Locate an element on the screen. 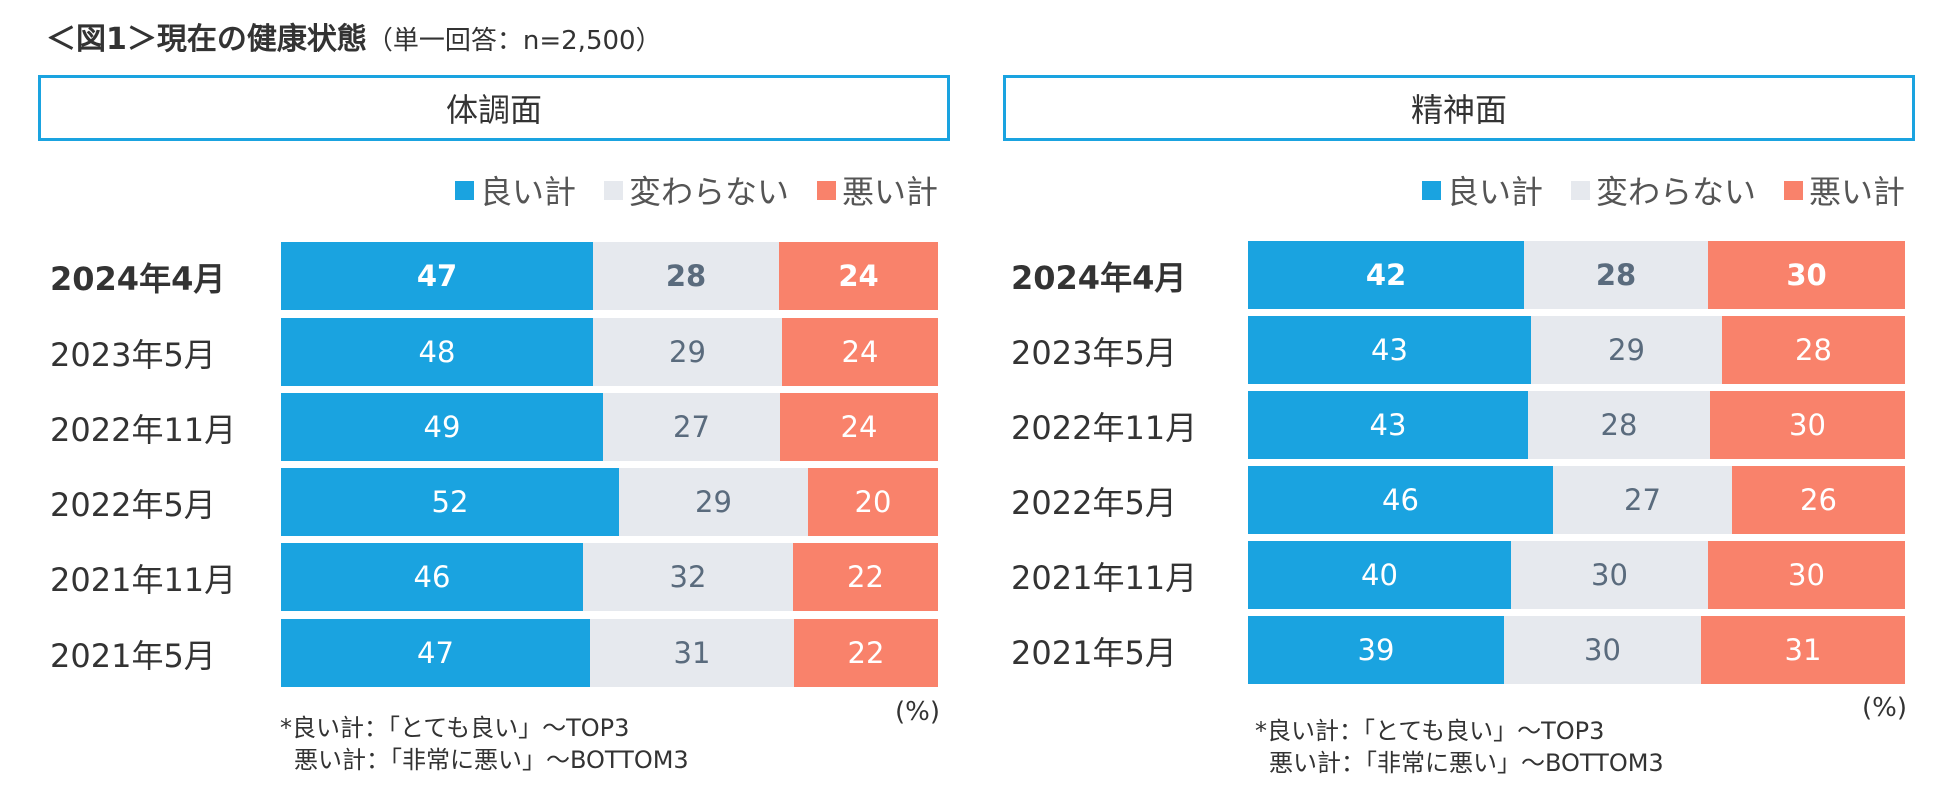 This screenshot has width=1950, height=793. bar-segment-good: 39 is located at coordinates (1376, 650).